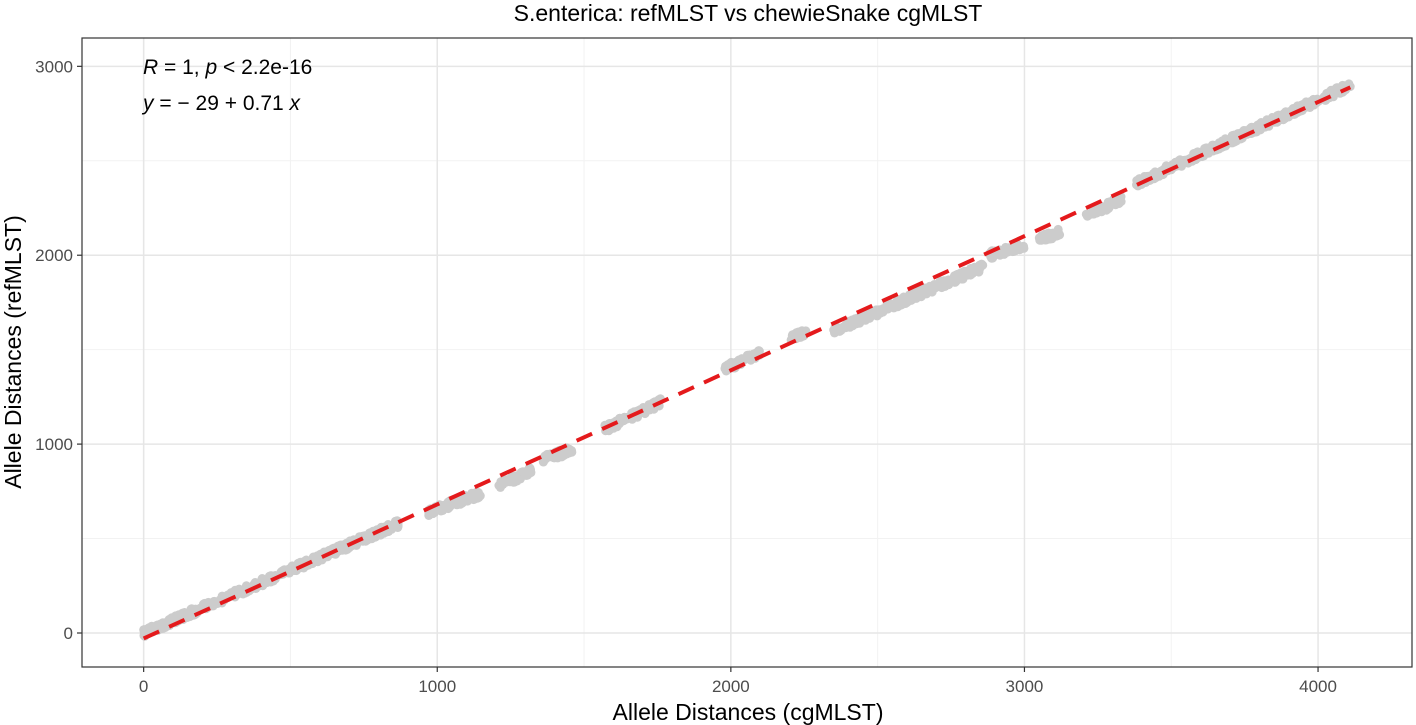  Describe the element at coordinates (181, 67) in the screenshot. I see `annot-eq1: = 1,` at that location.